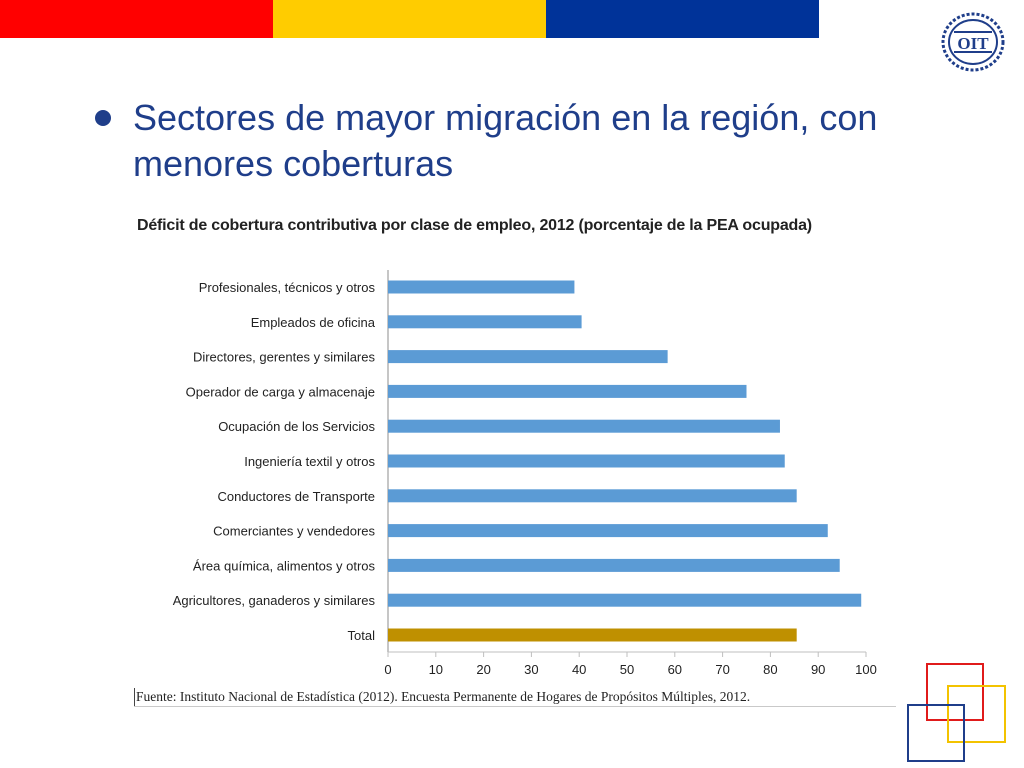 This screenshot has width=1024, height=768. What do you see at coordinates (608, 531) in the screenshot?
I see `bar-comerciantes-y-vendedores` at bounding box center [608, 531].